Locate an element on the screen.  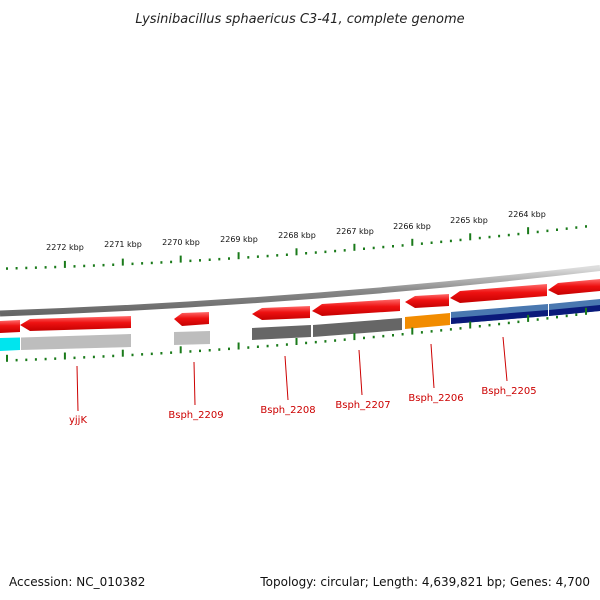
tick-label-2268: 2268 kbp is located at coordinates (297, 235).